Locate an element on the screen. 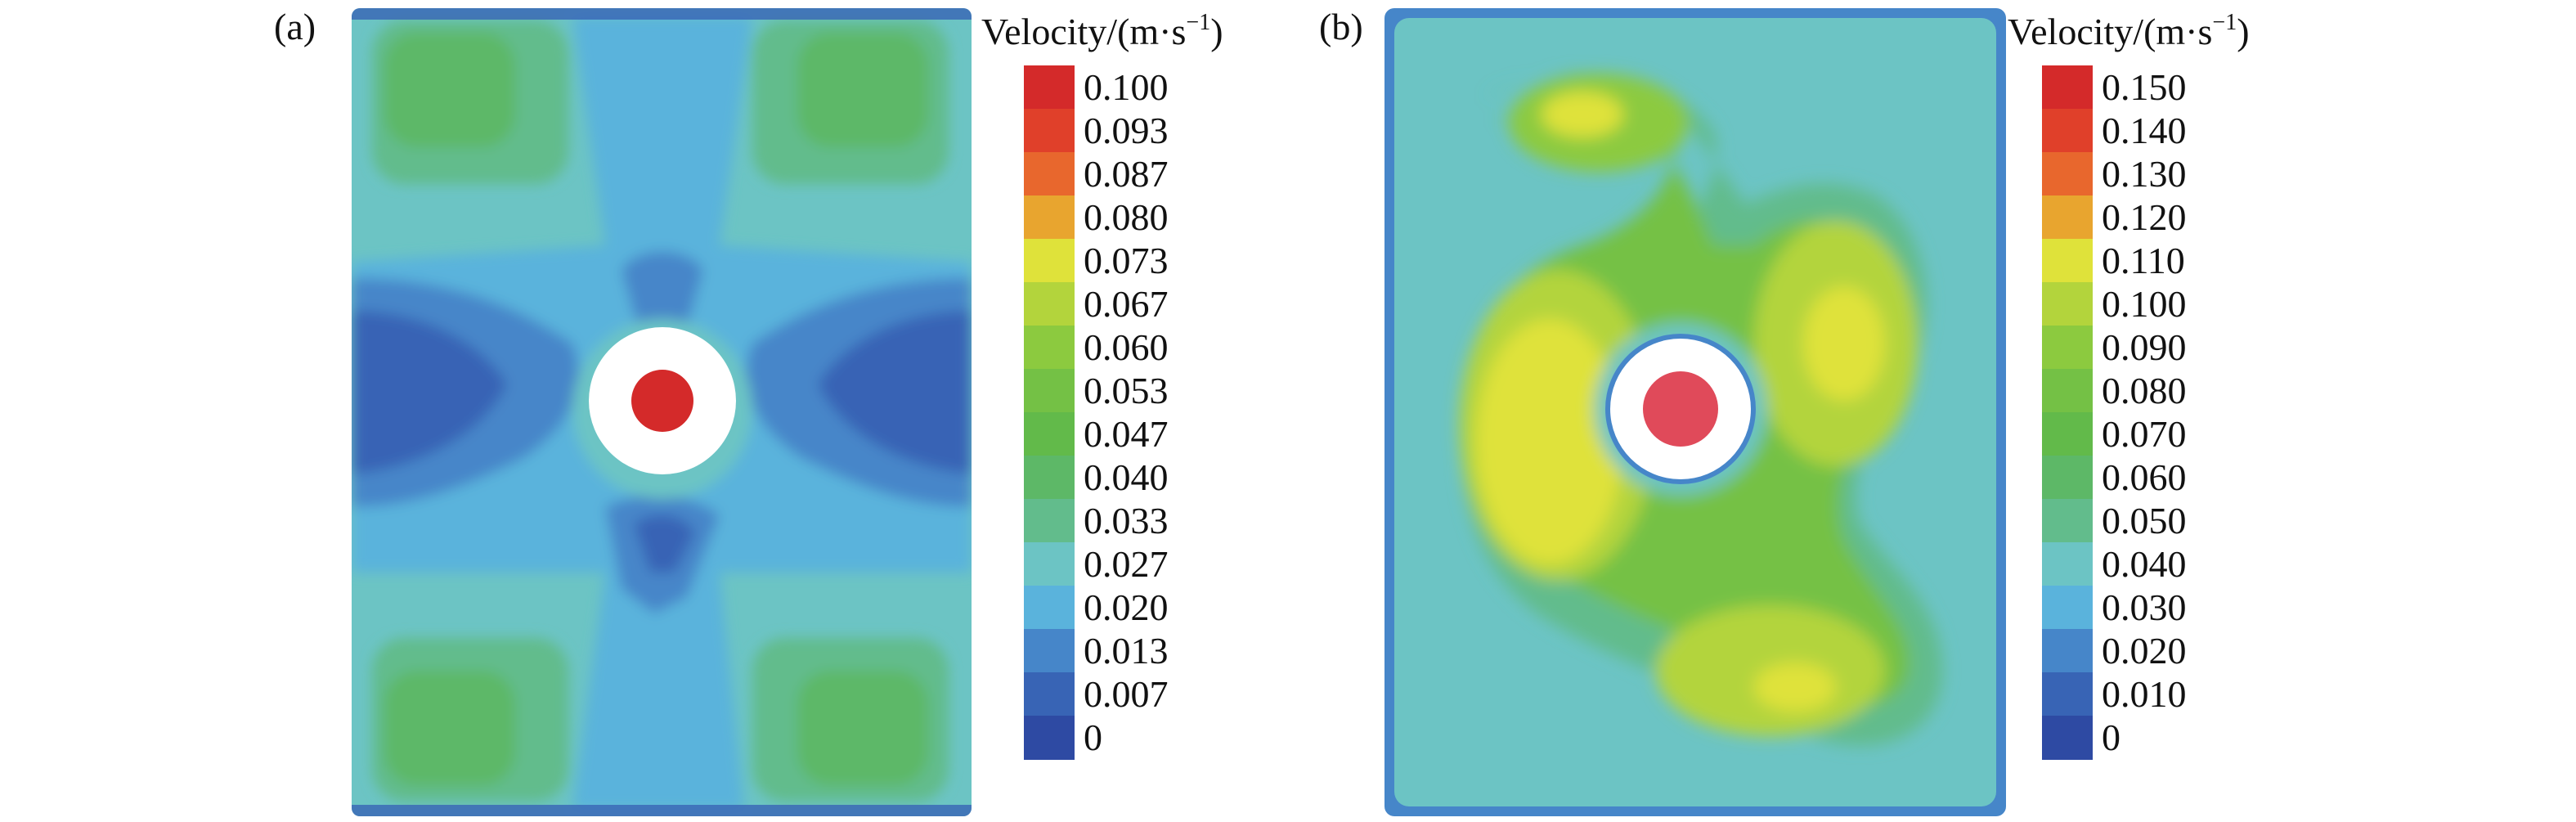  colorbar-tick-label: 0.090 is located at coordinates (2144, 347).